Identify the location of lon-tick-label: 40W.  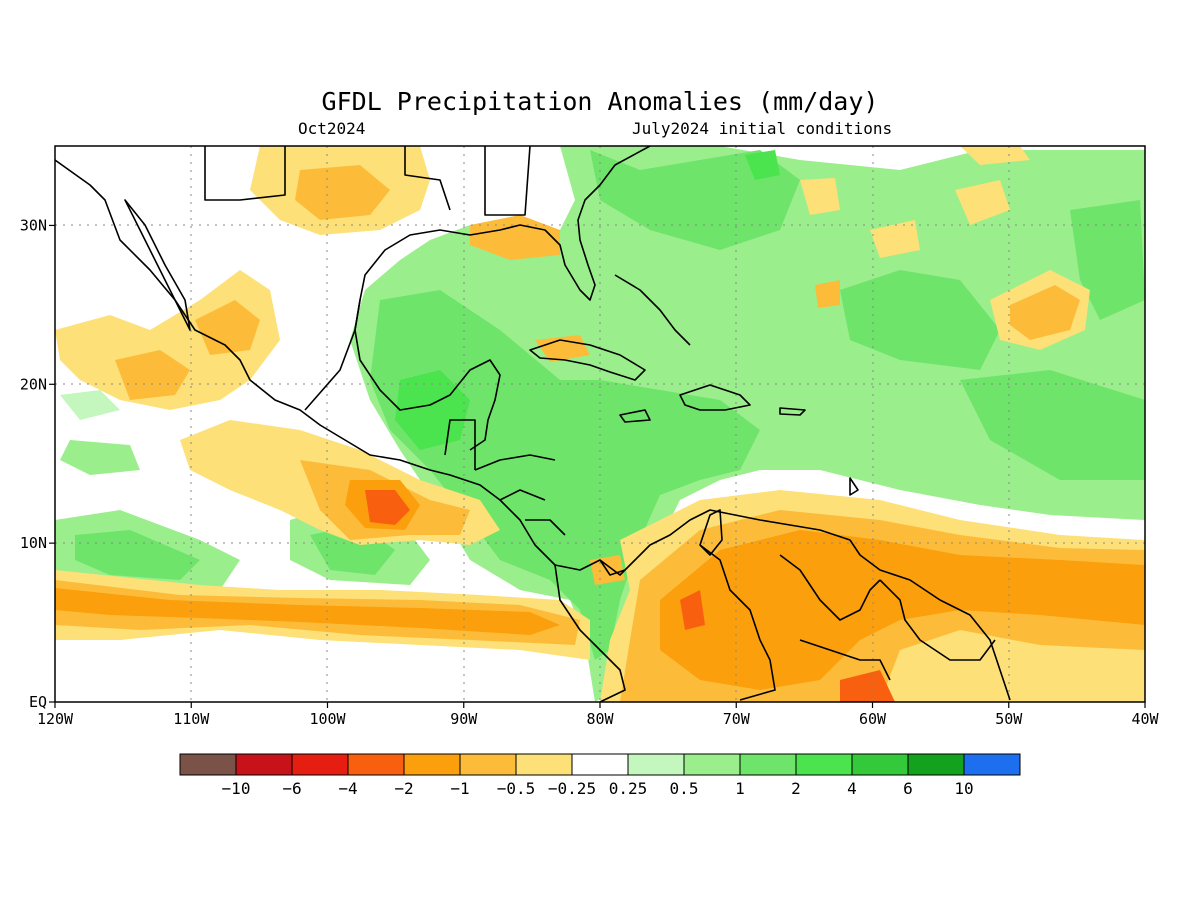
(1145, 719).